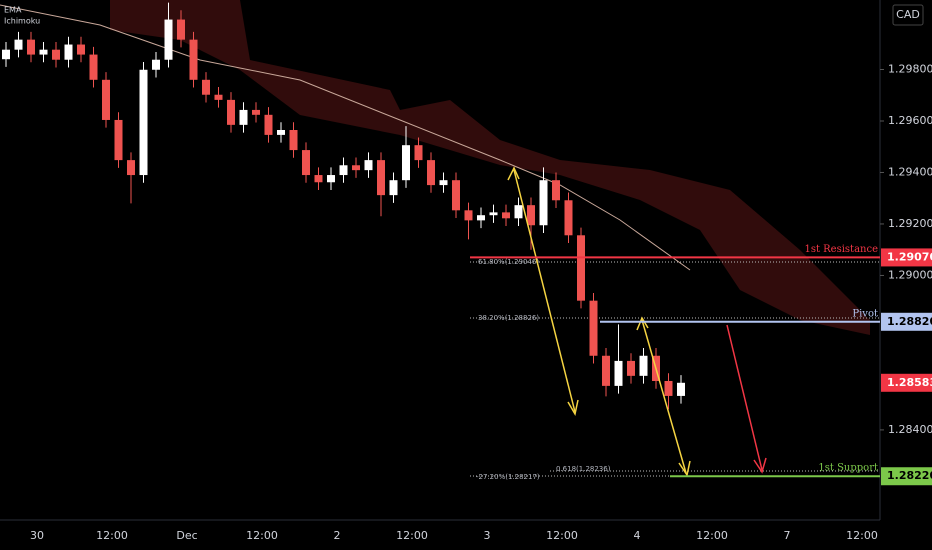 The image size is (932, 550). Describe the element at coordinates (186, 535) in the screenshot. I see `x-tick-label: Dec` at that location.